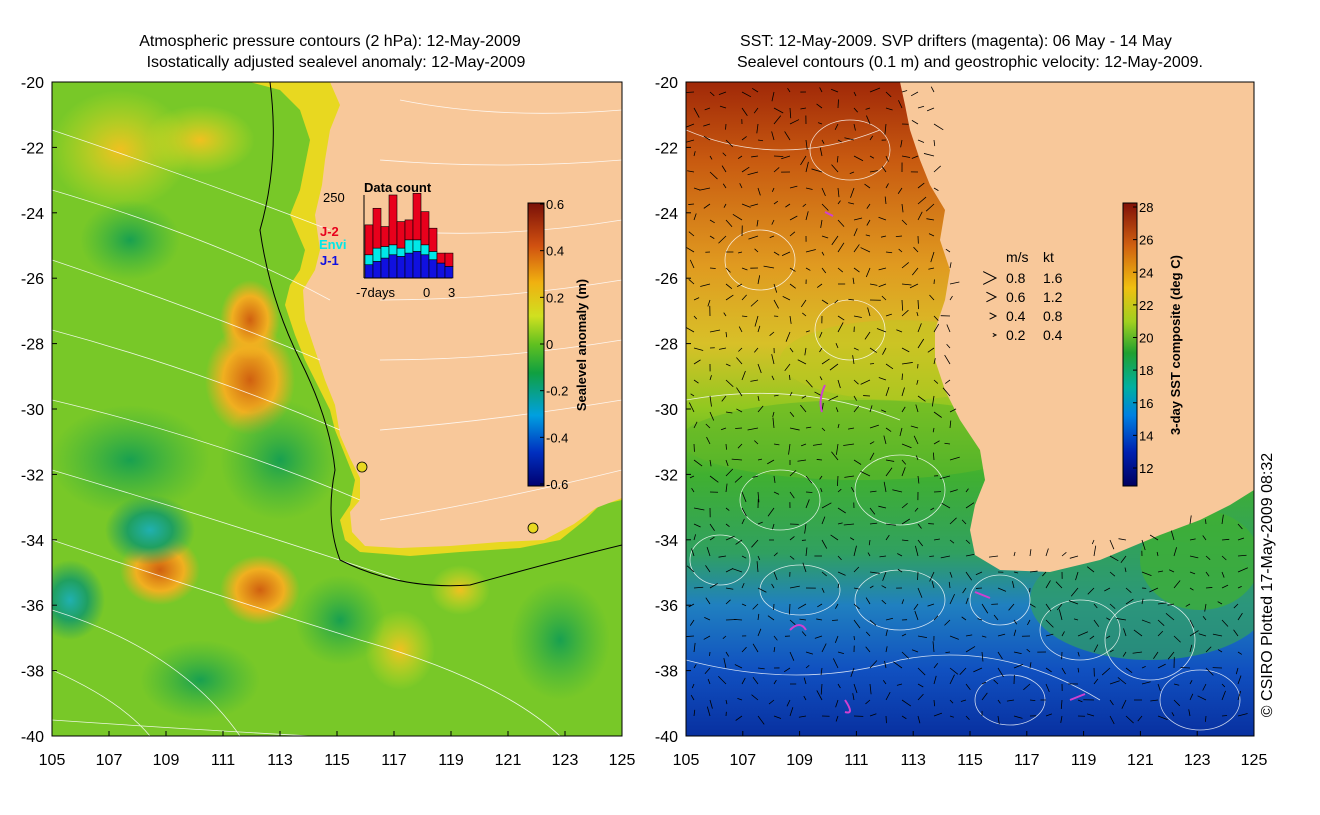 The width and height of the screenshot is (1320, 815). I want to click on y-tick-label: -28, so click(32, 345).